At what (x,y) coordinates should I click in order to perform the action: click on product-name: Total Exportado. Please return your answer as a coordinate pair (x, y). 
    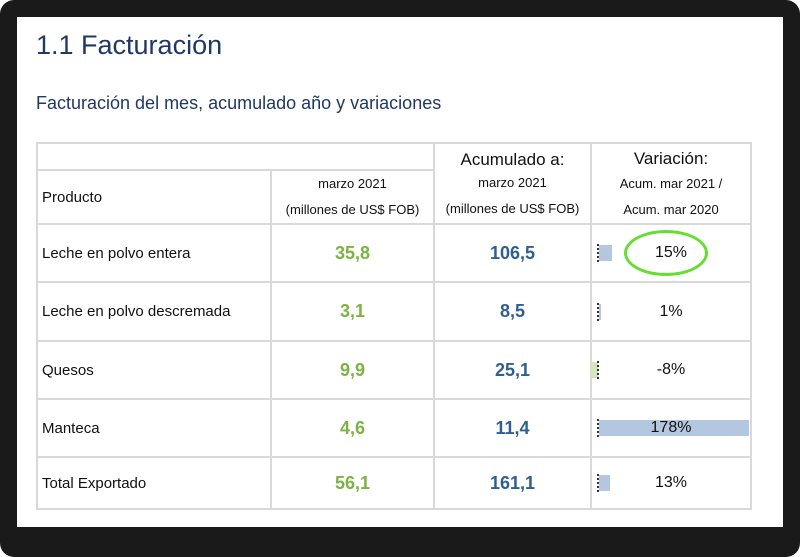
    Looking at the image, I should click on (154, 483).